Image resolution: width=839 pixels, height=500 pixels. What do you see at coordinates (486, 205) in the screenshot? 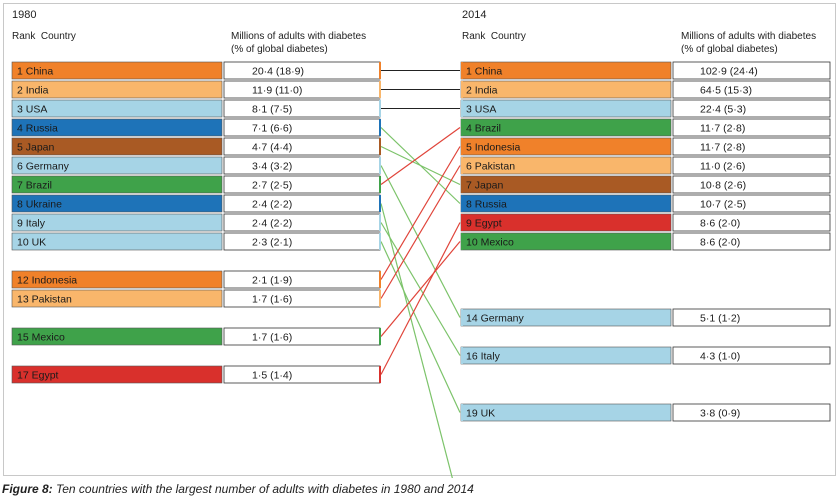
I see `right-country-label: 8 Russia` at bounding box center [486, 205].